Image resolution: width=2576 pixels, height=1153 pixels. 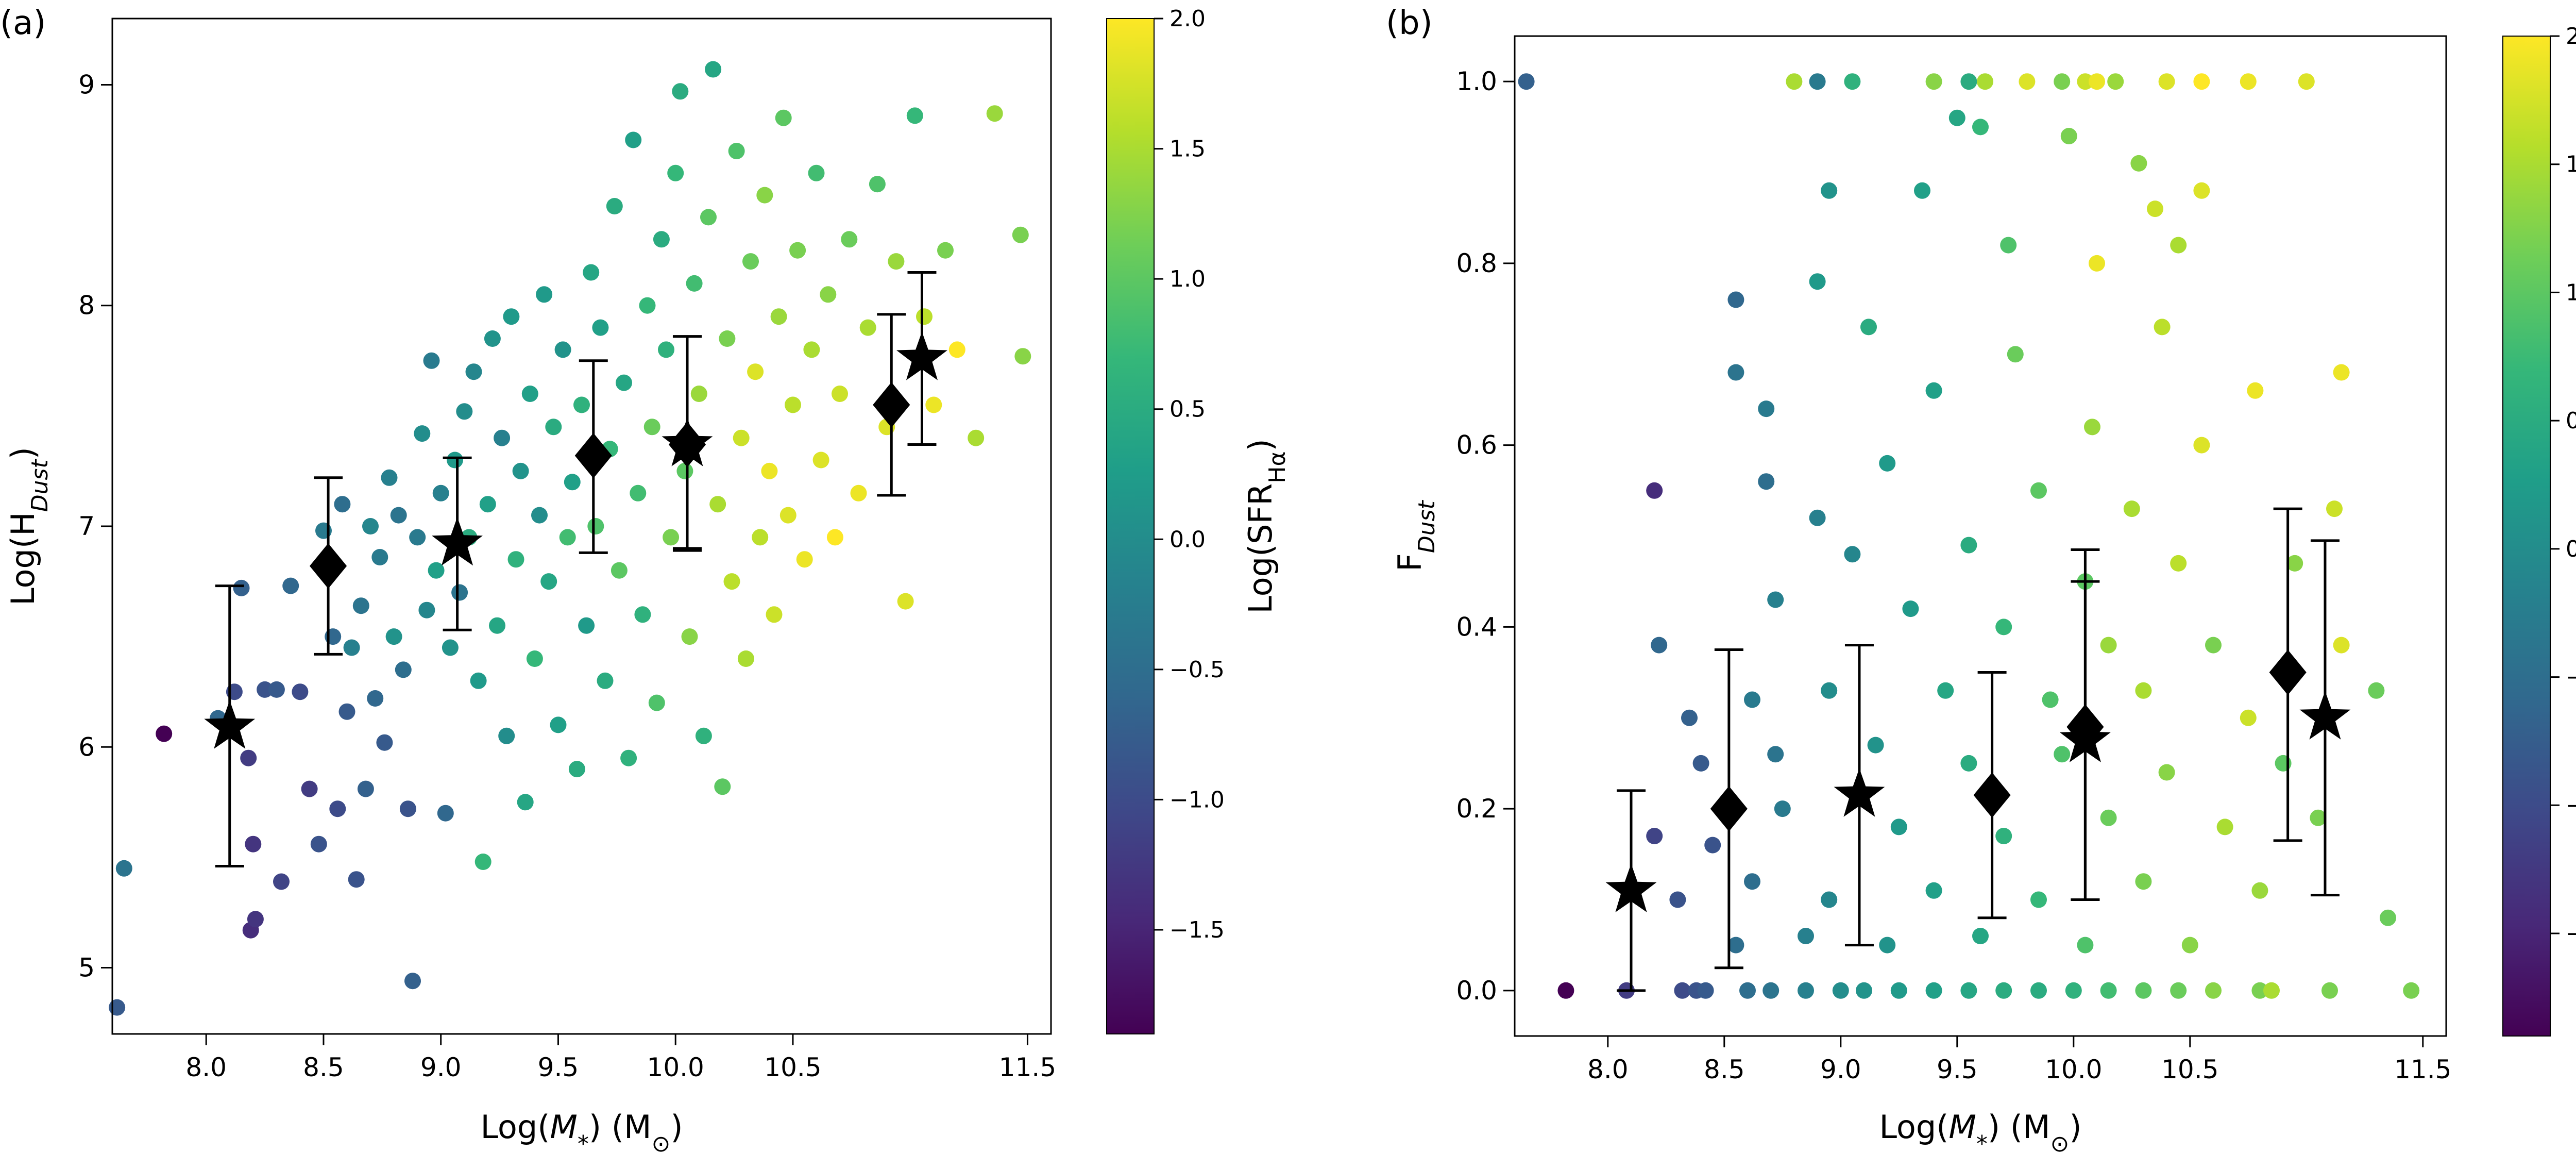 I want to click on panel-b-x-axis-label: Log(M*) (M⊙), so click(x=1980, y=1130).